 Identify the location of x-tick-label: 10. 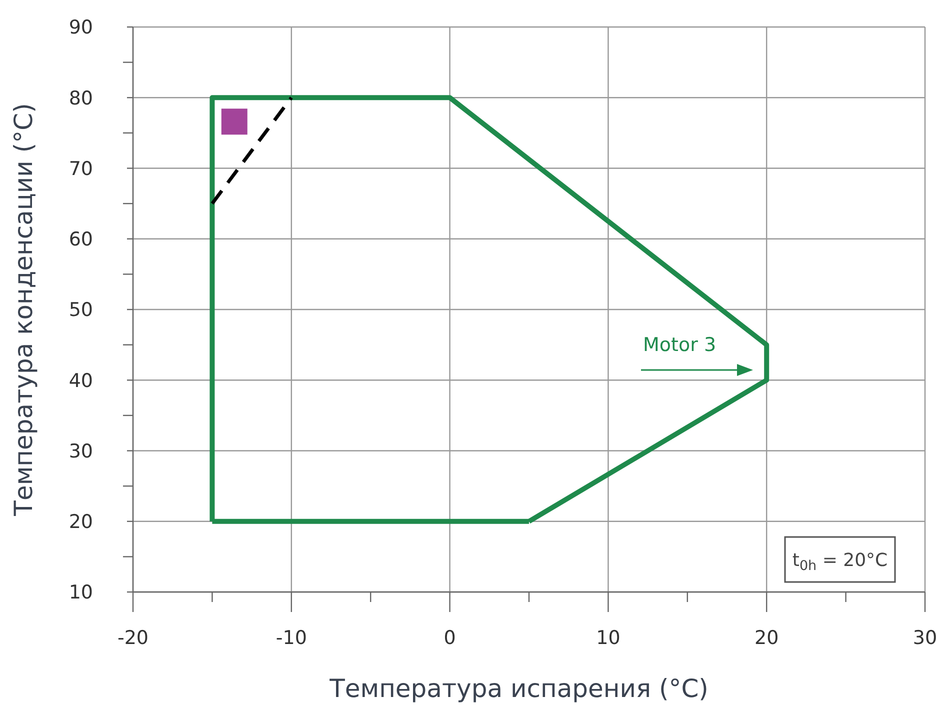
(608, 638).